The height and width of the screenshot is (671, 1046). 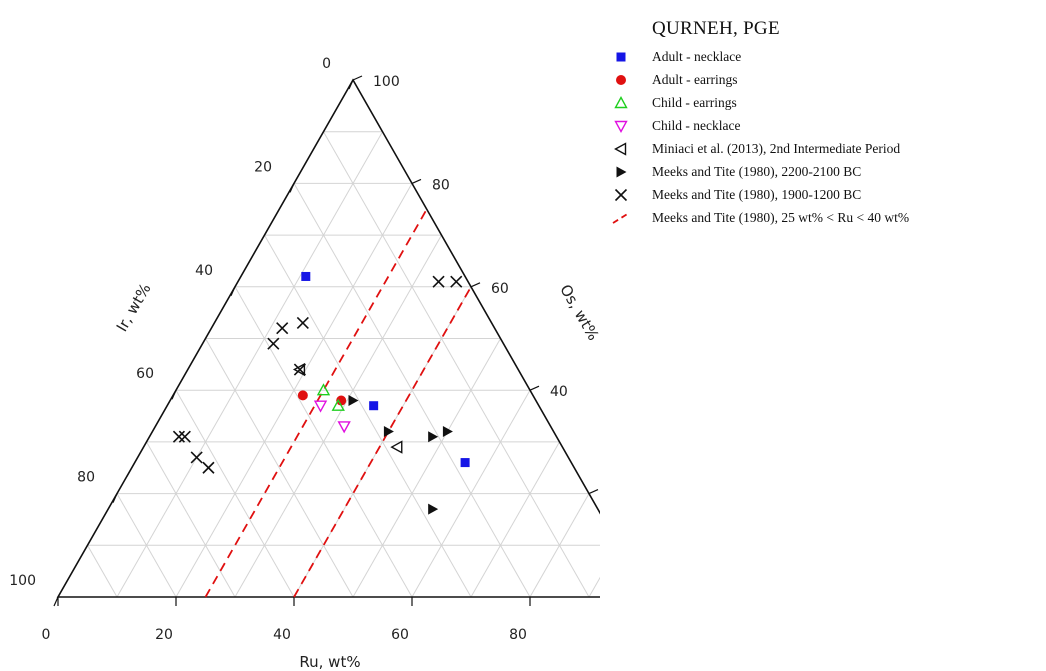 I want to click on legend-entry: Adult - earrings, so click(x=826, y=79).